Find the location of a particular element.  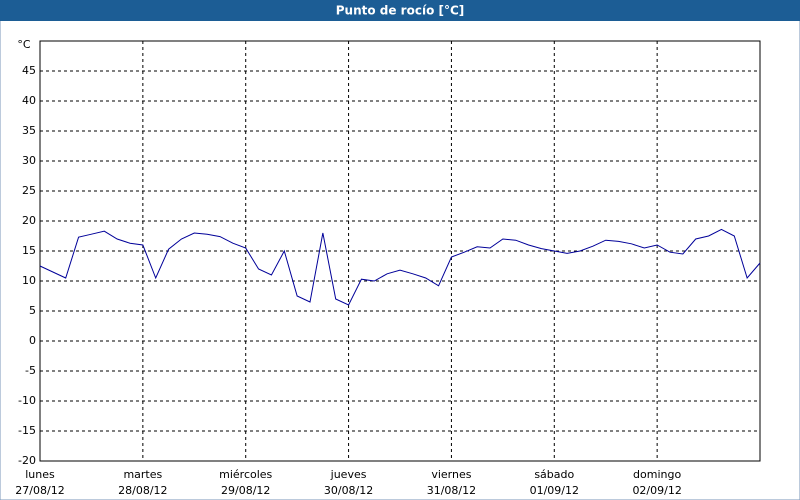

x-tick-weekday: jueves is located at coordinates (348, 474).